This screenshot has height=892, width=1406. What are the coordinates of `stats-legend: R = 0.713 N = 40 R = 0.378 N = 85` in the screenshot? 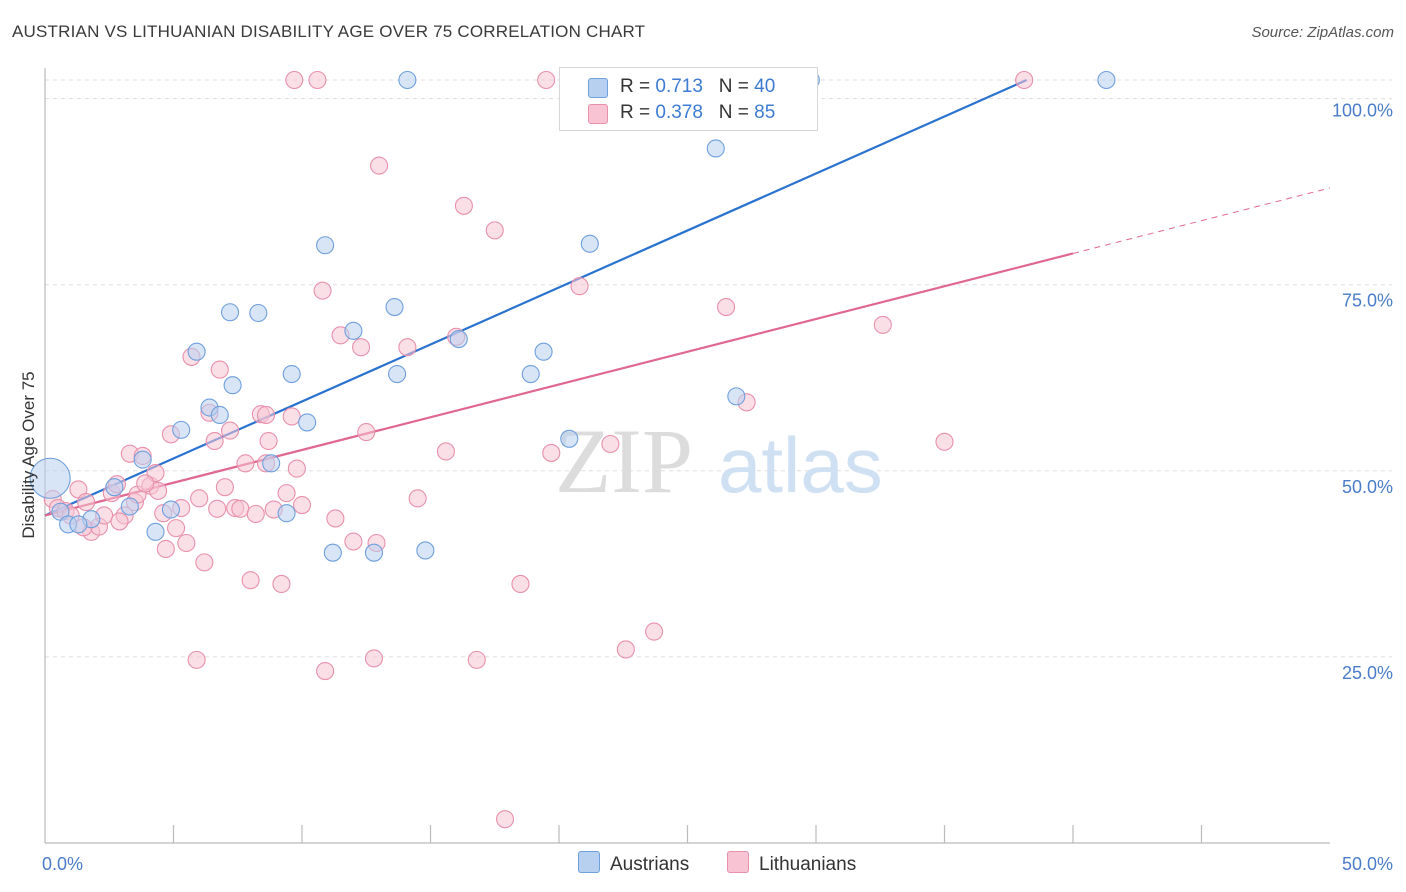 It's located at (688, 99).